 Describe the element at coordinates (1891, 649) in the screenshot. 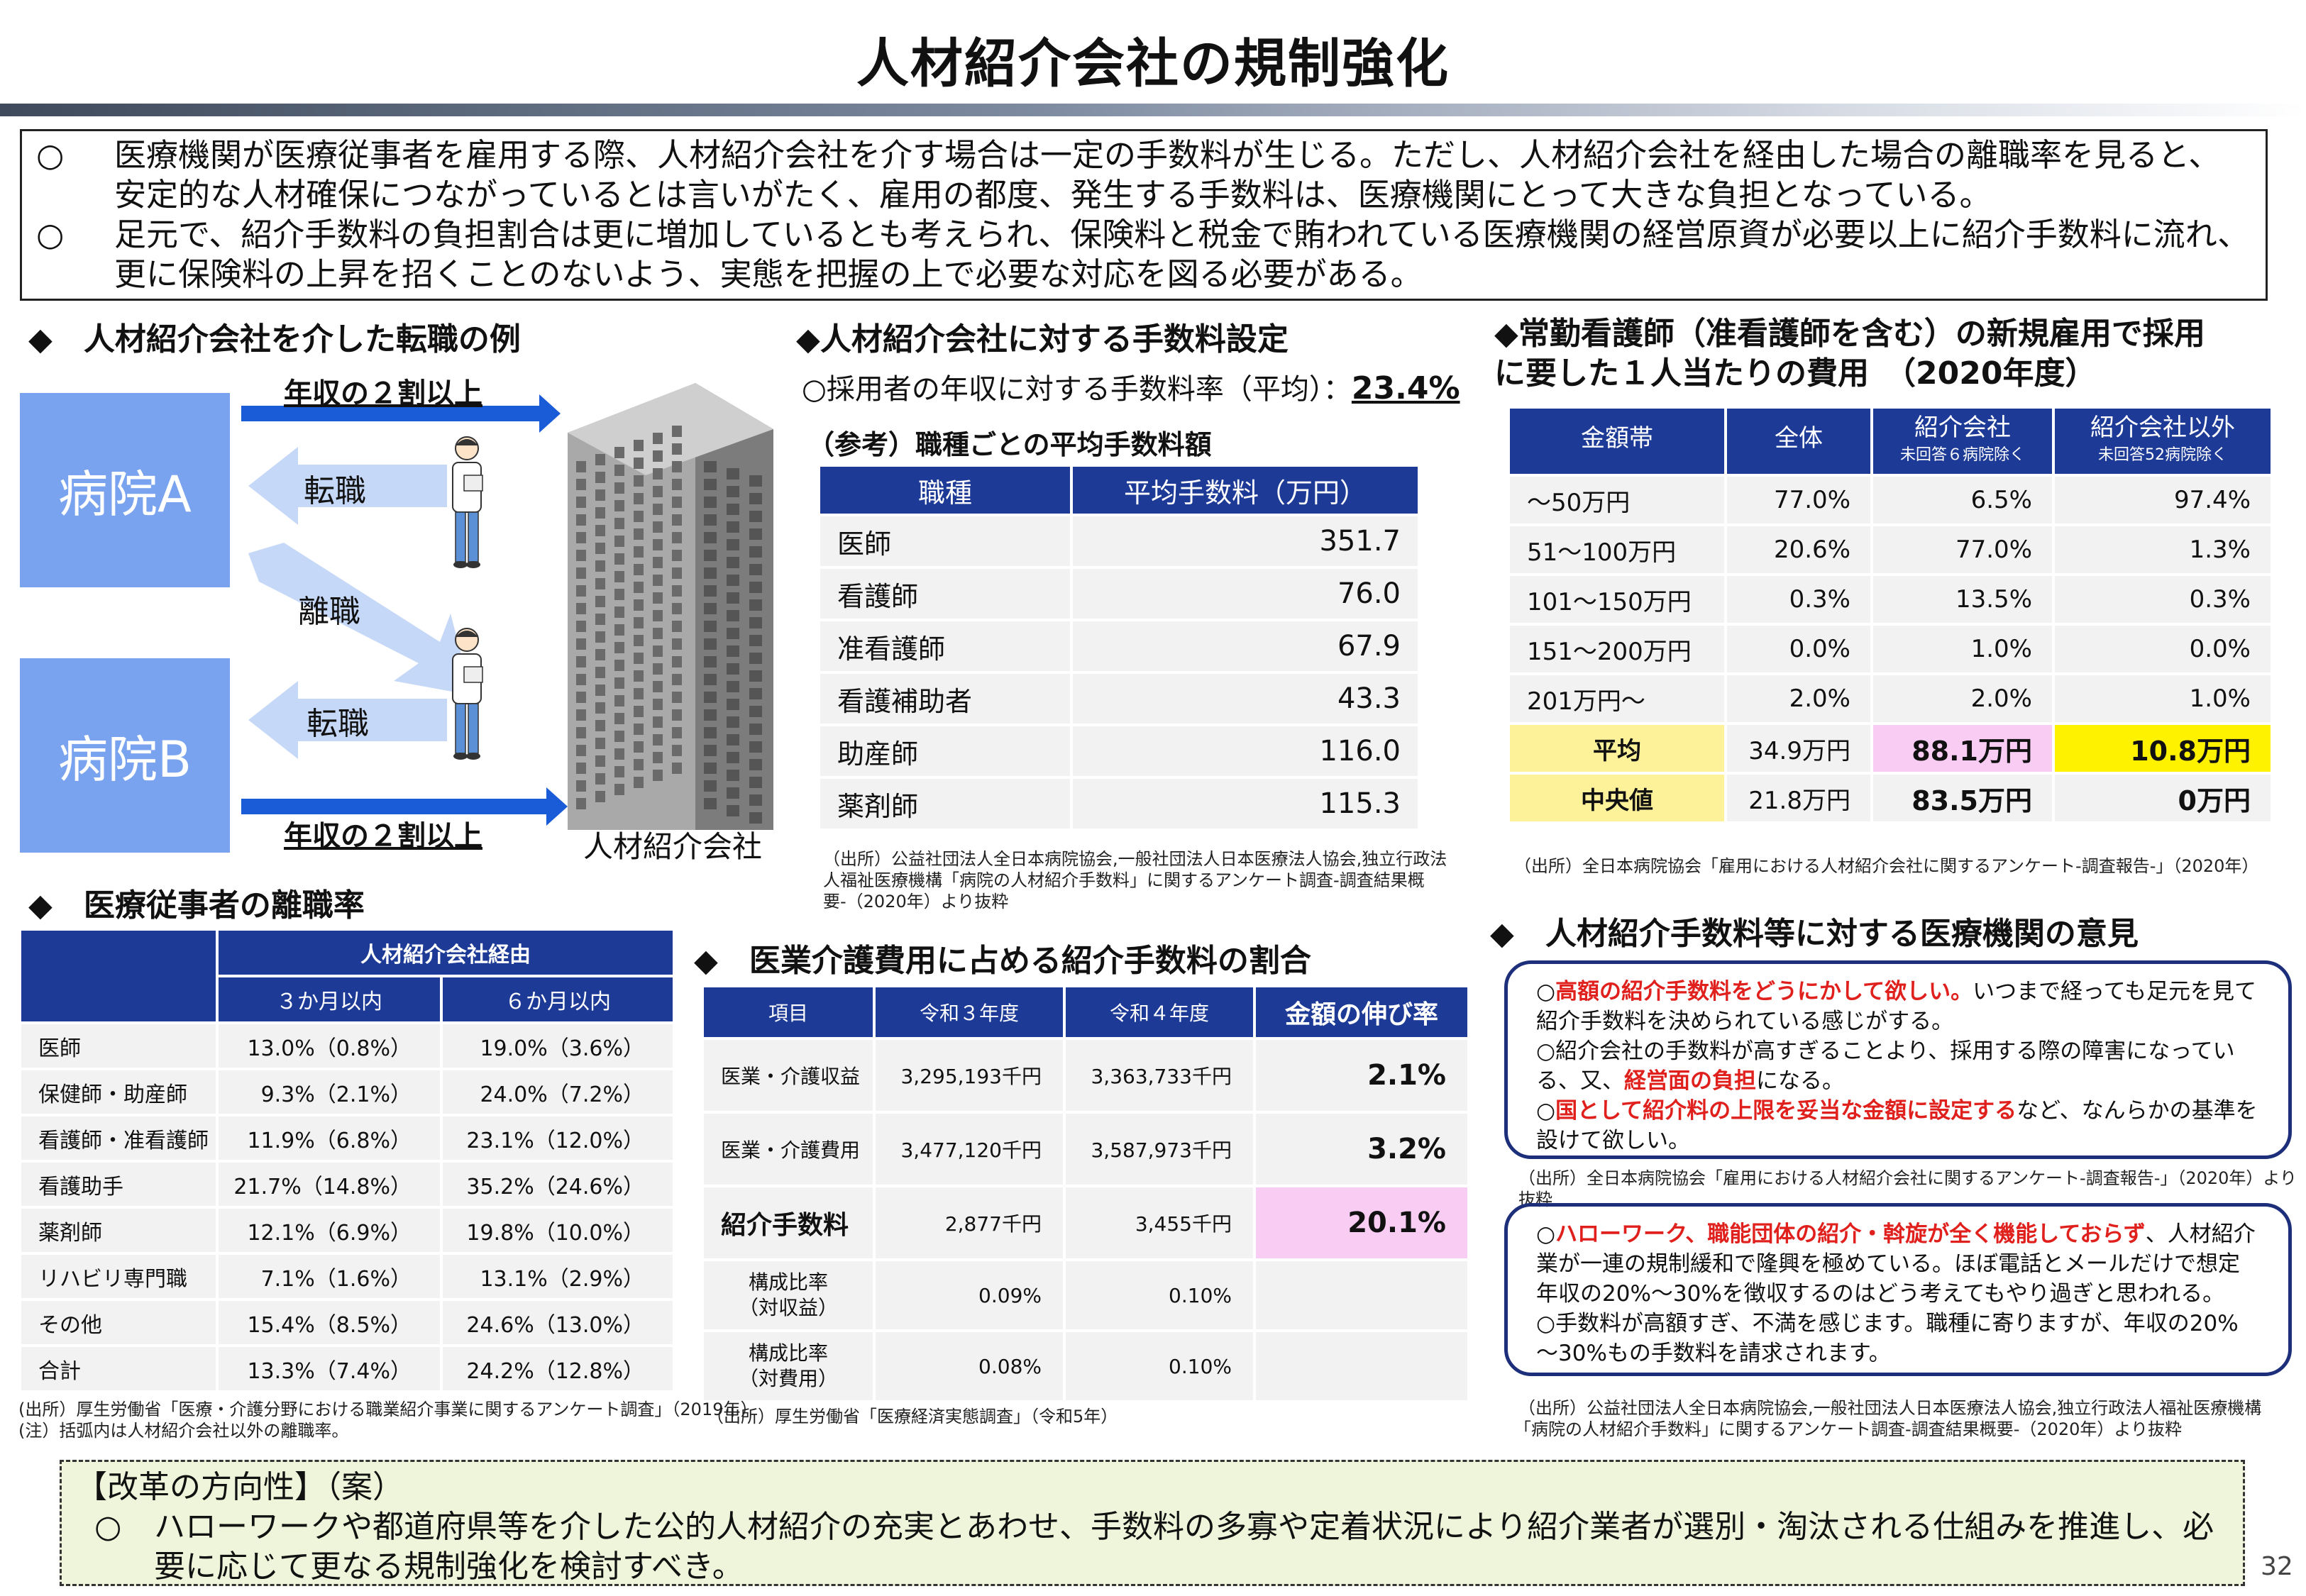

I see `table-row: 151～200万円 0.0% 1.0% 0.0%` at that location.